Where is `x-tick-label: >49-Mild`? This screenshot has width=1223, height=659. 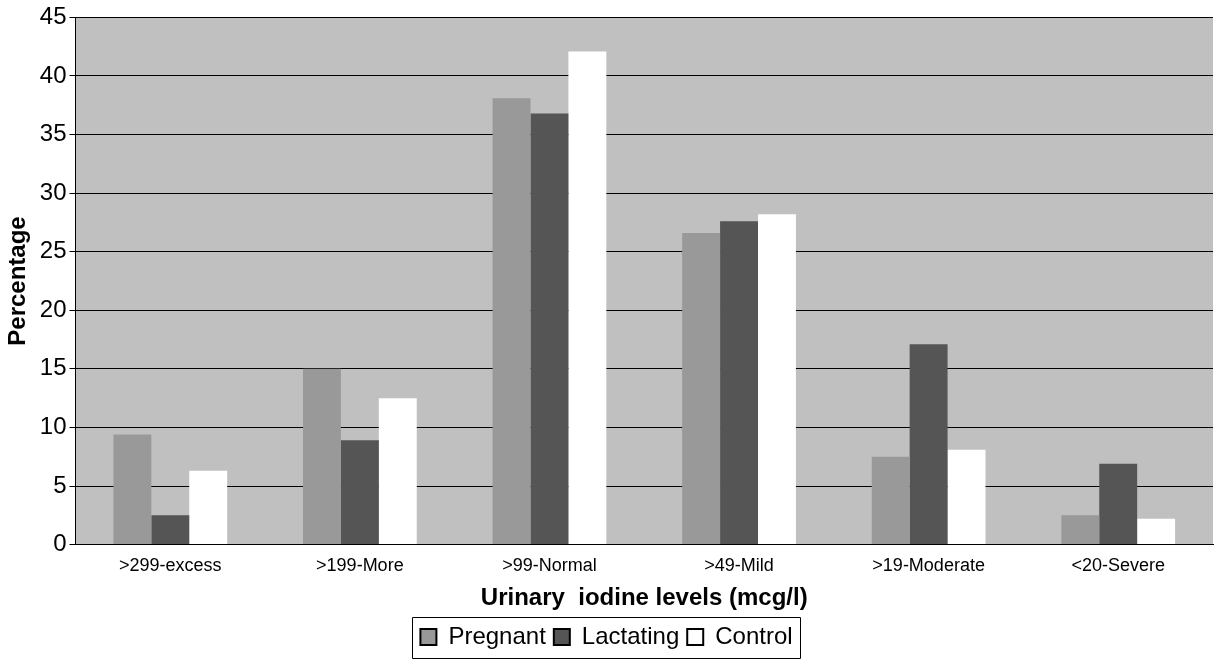 x-tick-label: >49-Mild is located at coordinates (739, 565).